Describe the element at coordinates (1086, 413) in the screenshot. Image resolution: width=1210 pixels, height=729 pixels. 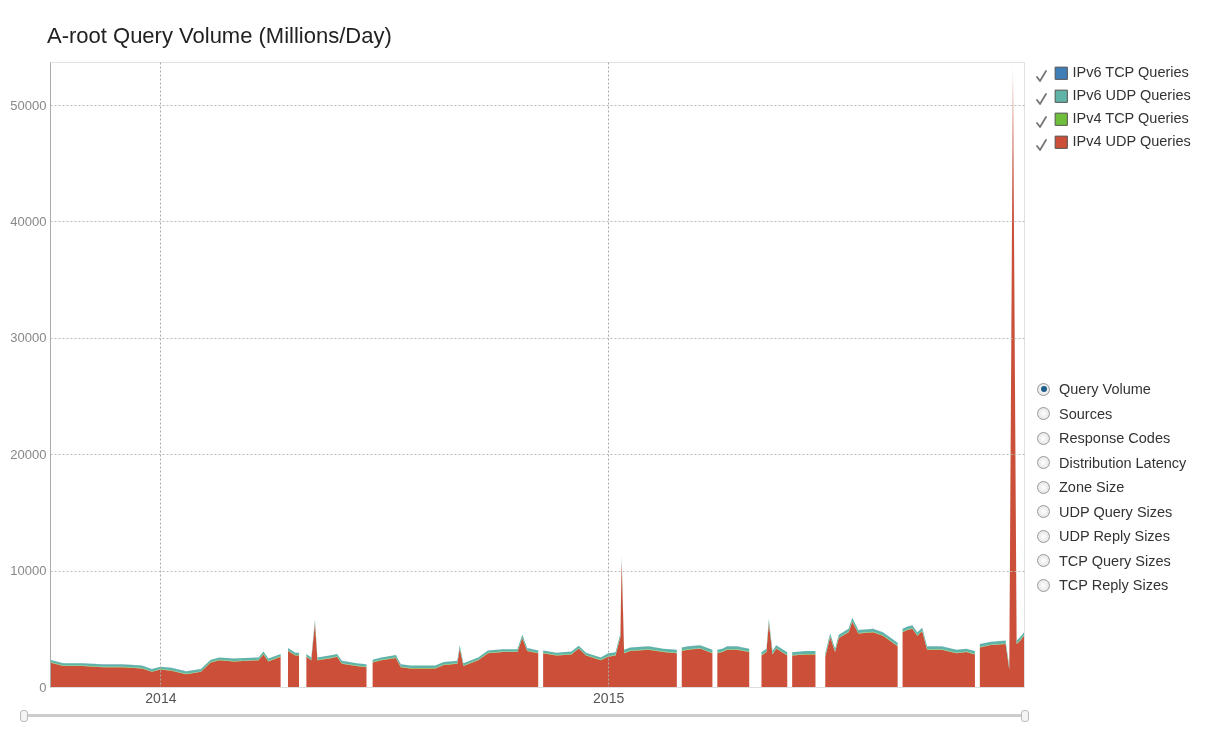
I see `category-label: Sources` at that location.